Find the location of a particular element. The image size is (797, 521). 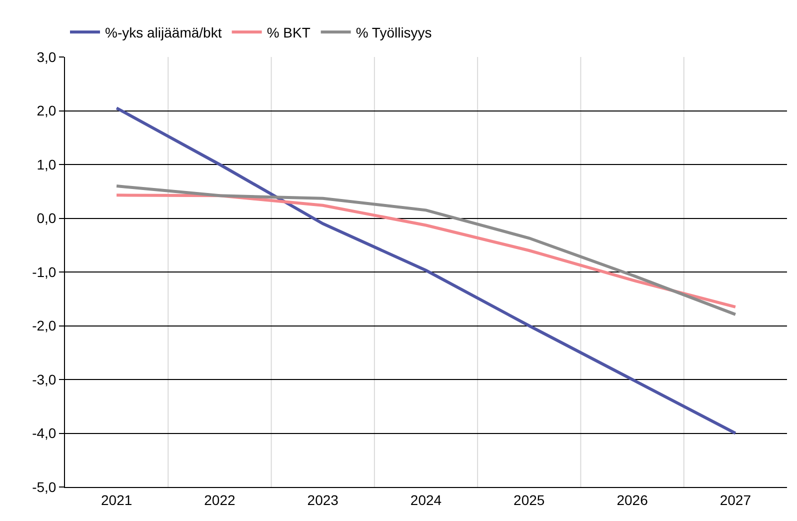

y-tick-label: 2,0 is located at coordinates (46, 110).